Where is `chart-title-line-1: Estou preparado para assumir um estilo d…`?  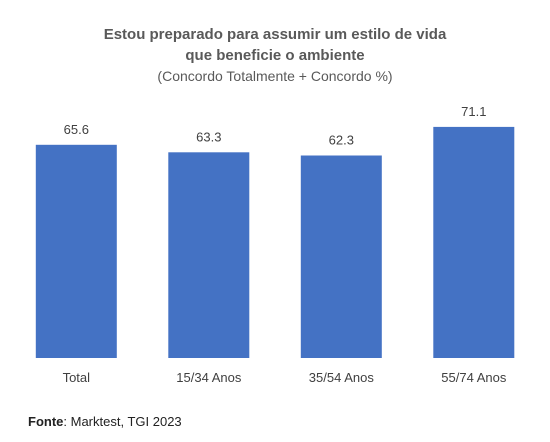 chart-title-line-1: Estou preparado para assumir um estilo d… is located at coordinates (275, 34).